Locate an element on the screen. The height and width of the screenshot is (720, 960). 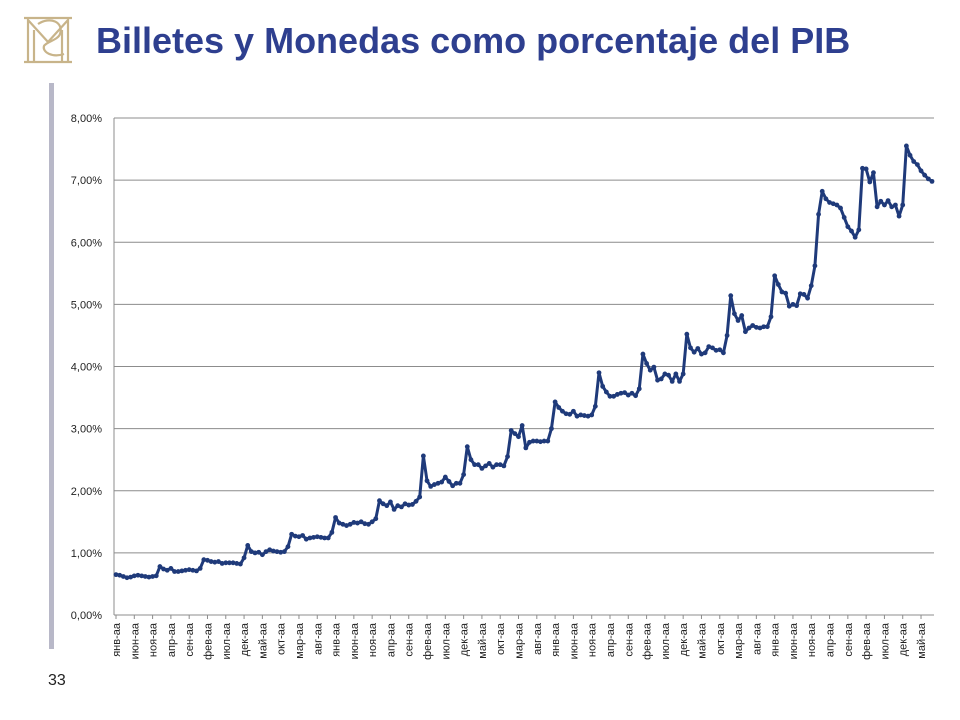
page-number: 33 is located at coordinates (57, 680).